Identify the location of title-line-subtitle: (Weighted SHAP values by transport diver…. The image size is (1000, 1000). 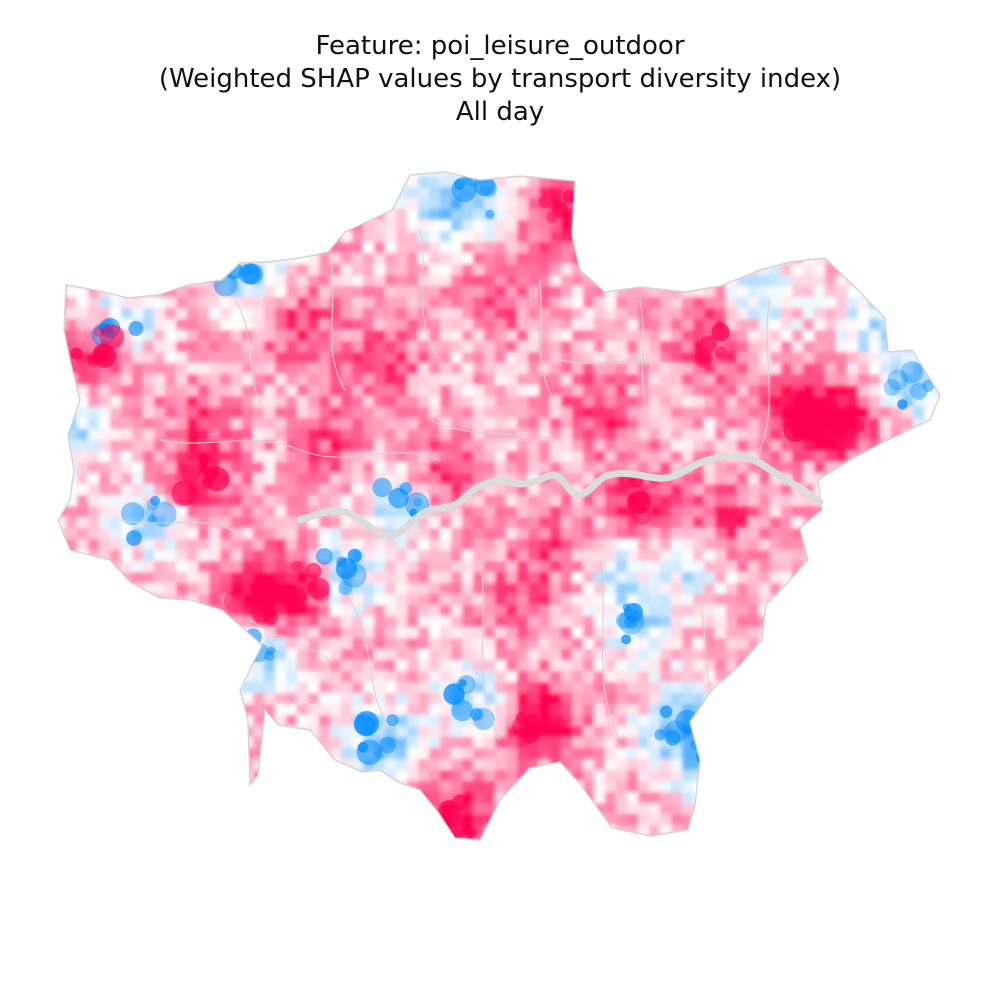
(500, 79).